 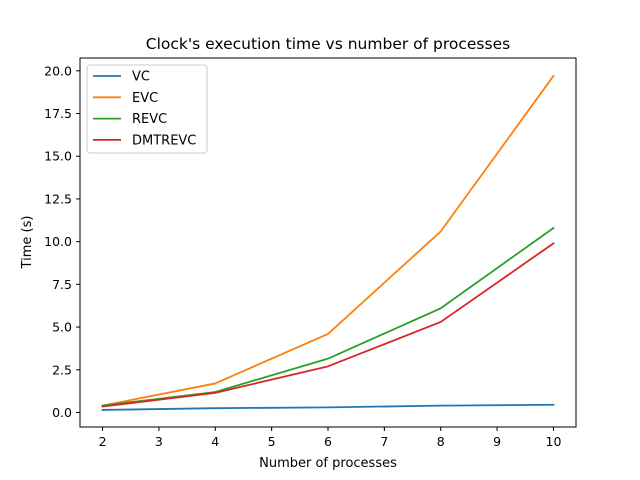 What do you see at coordinates (272, 441) in the screenshot?
I see `x-tick-label: 5` at bounding box center [272, 441].